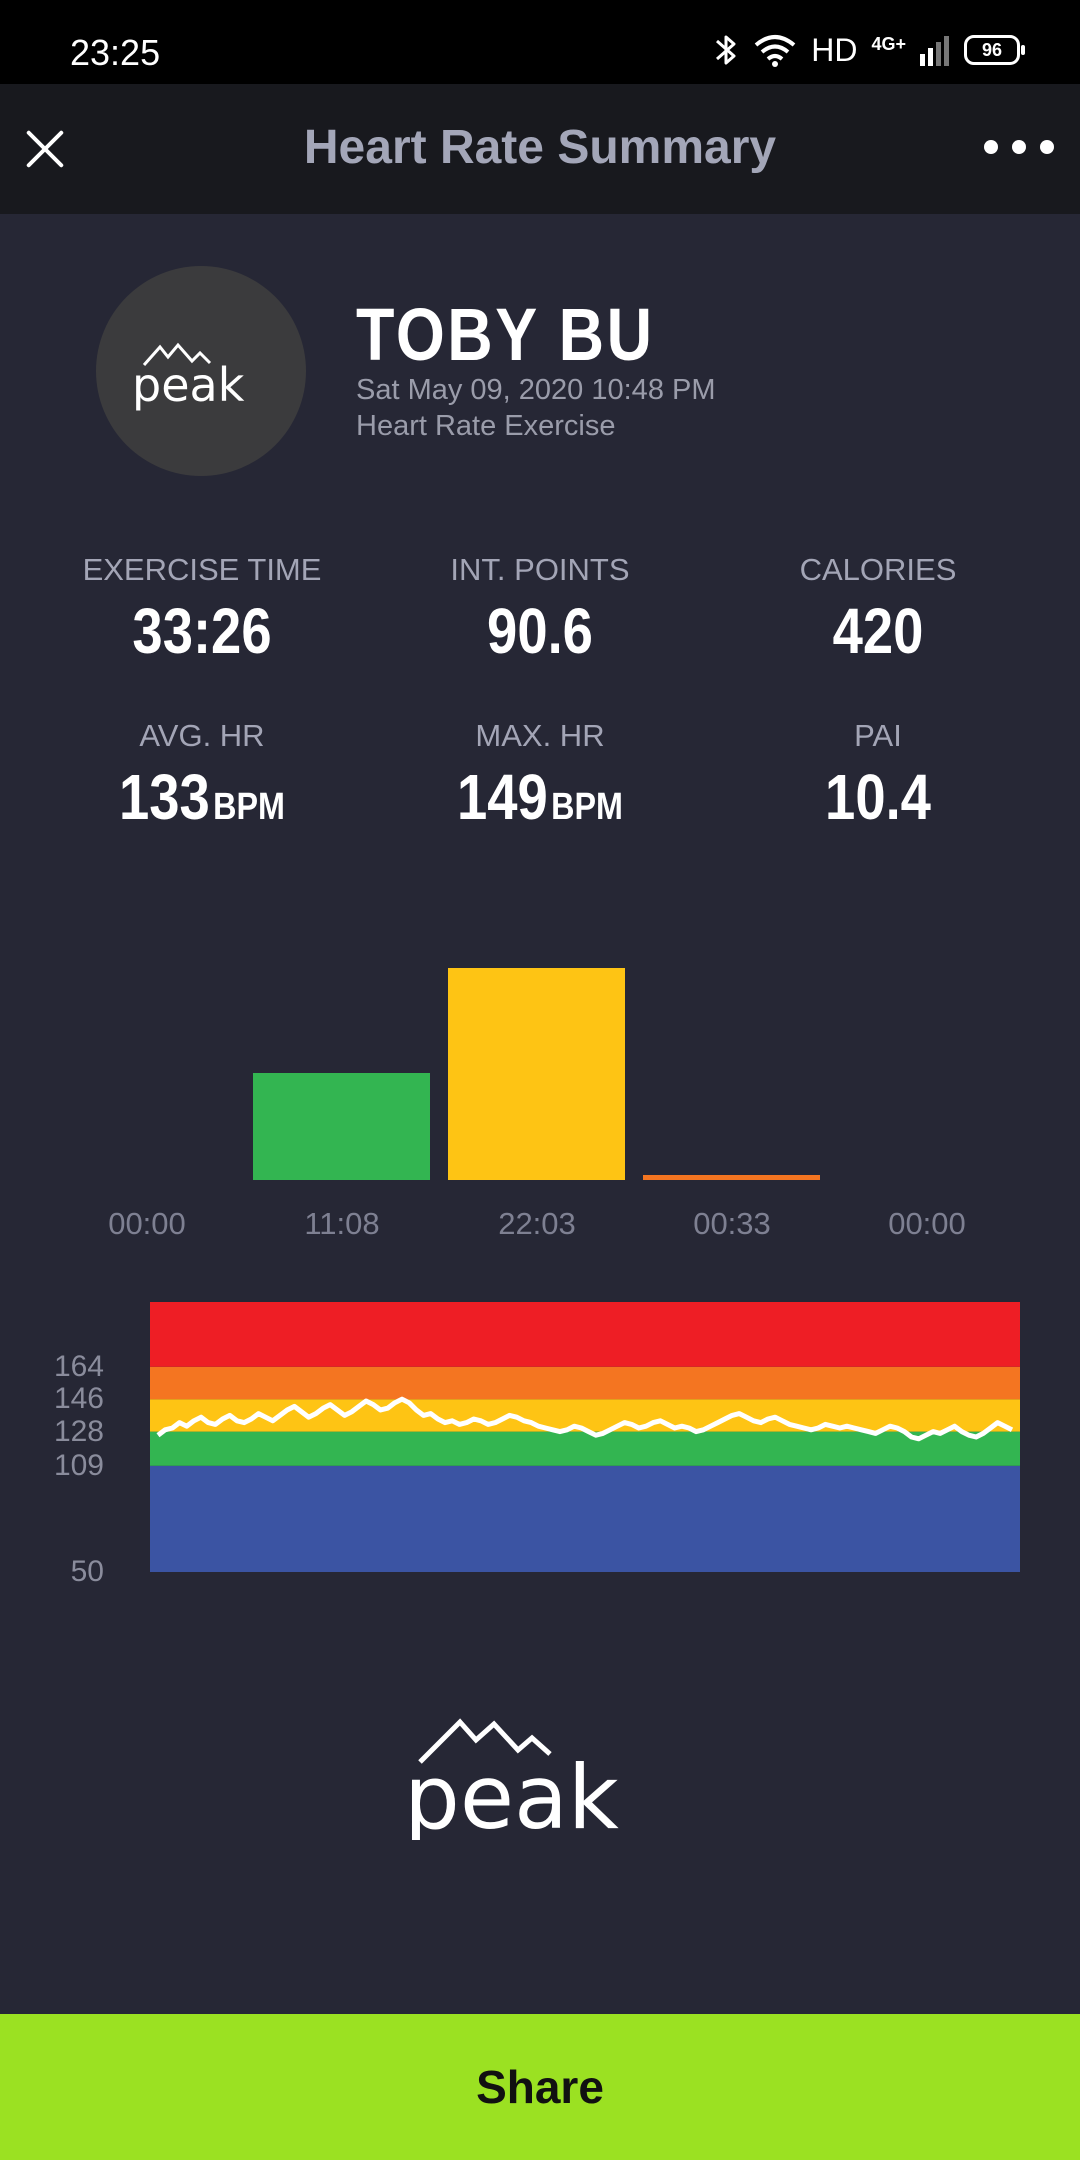 This screenshot has width=1080, height=2160. What do you see at coordinates (888, 44) in the screenshot?
I see `network-type: 4G+` at bounding box center [888, 44].